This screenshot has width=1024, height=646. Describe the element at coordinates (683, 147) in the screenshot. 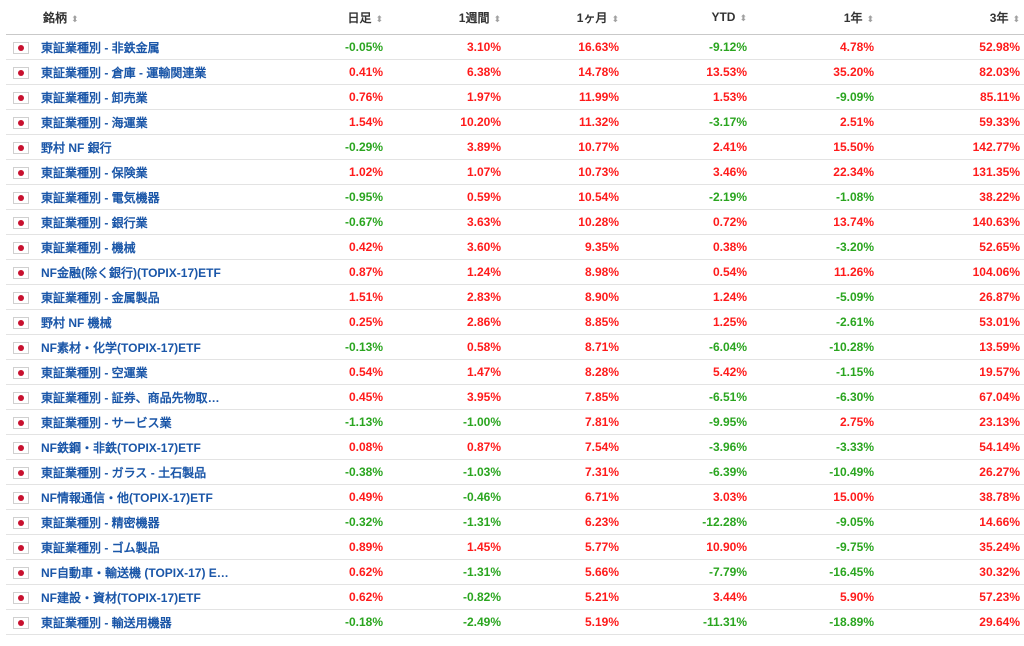

I see `cell-ytd: 2.41%` at that location.